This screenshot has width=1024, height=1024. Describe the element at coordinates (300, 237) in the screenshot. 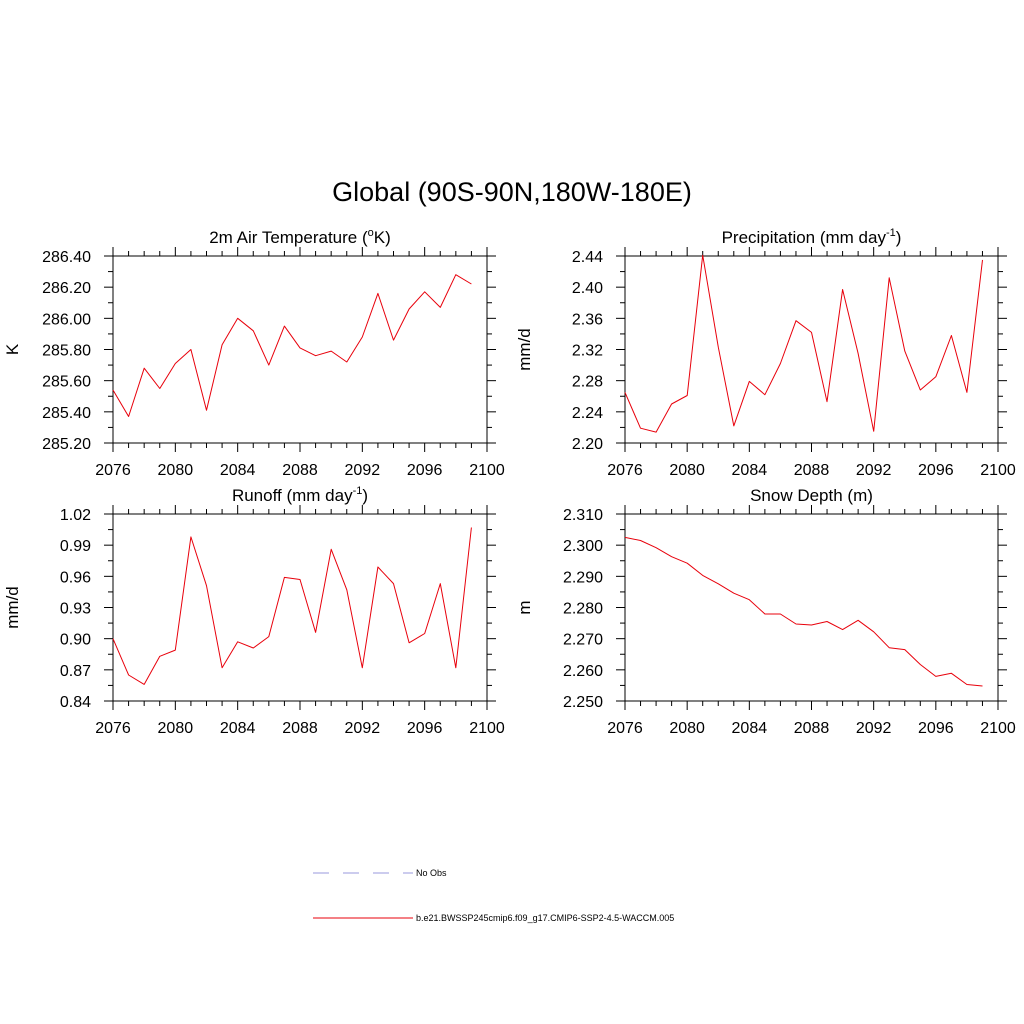

I see `panel-title: 2m Air Temperature (oK)` at that location.